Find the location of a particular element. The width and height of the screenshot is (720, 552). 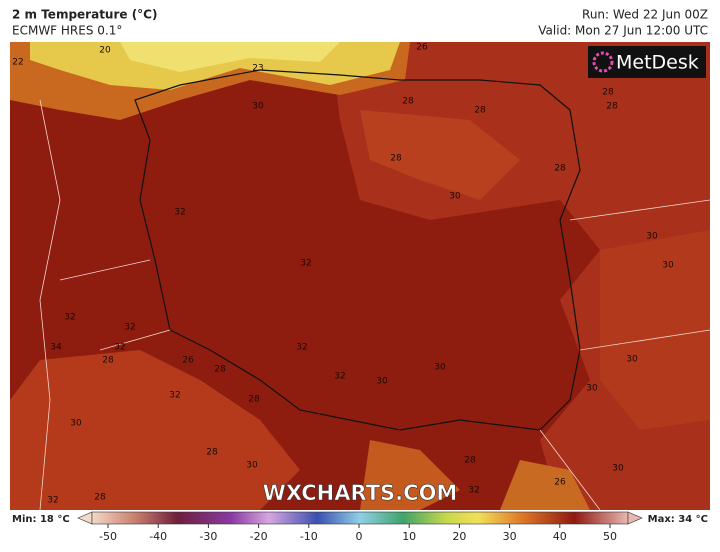

colorbar-tick-label: 30 is located at coordinates (510, 536).